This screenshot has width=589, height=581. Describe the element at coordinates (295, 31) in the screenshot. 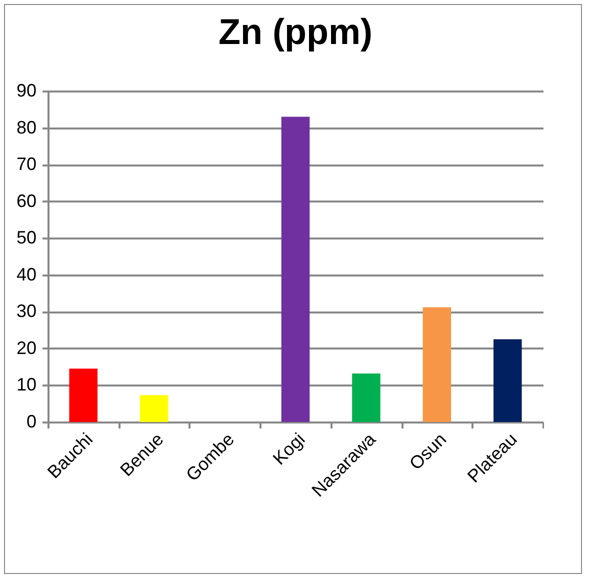

I see `chart-title: Zn (ppm)` at that location.